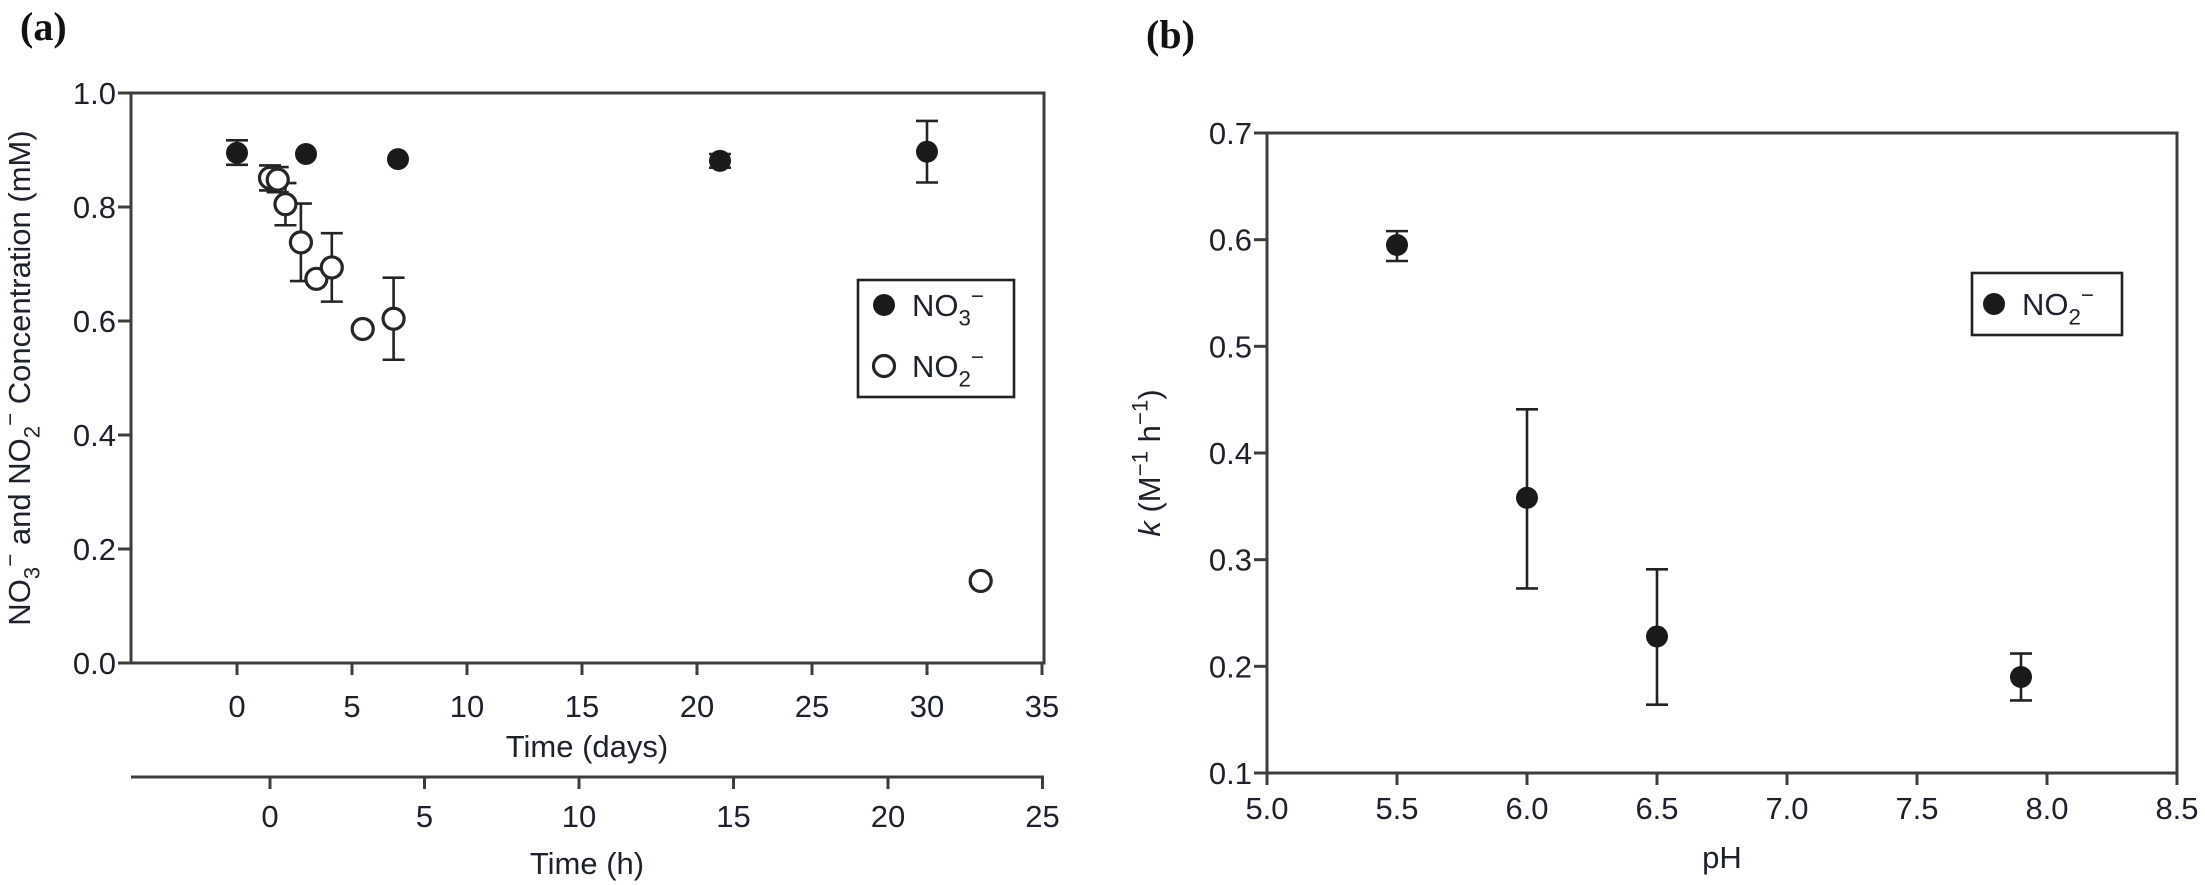 This screenshot has height=885, width=2205. What do you see at coordinates (94, 321) in the screenshot?
I see `panel-a-y-tick-label: 0.6` at bounding box center [94, 321].